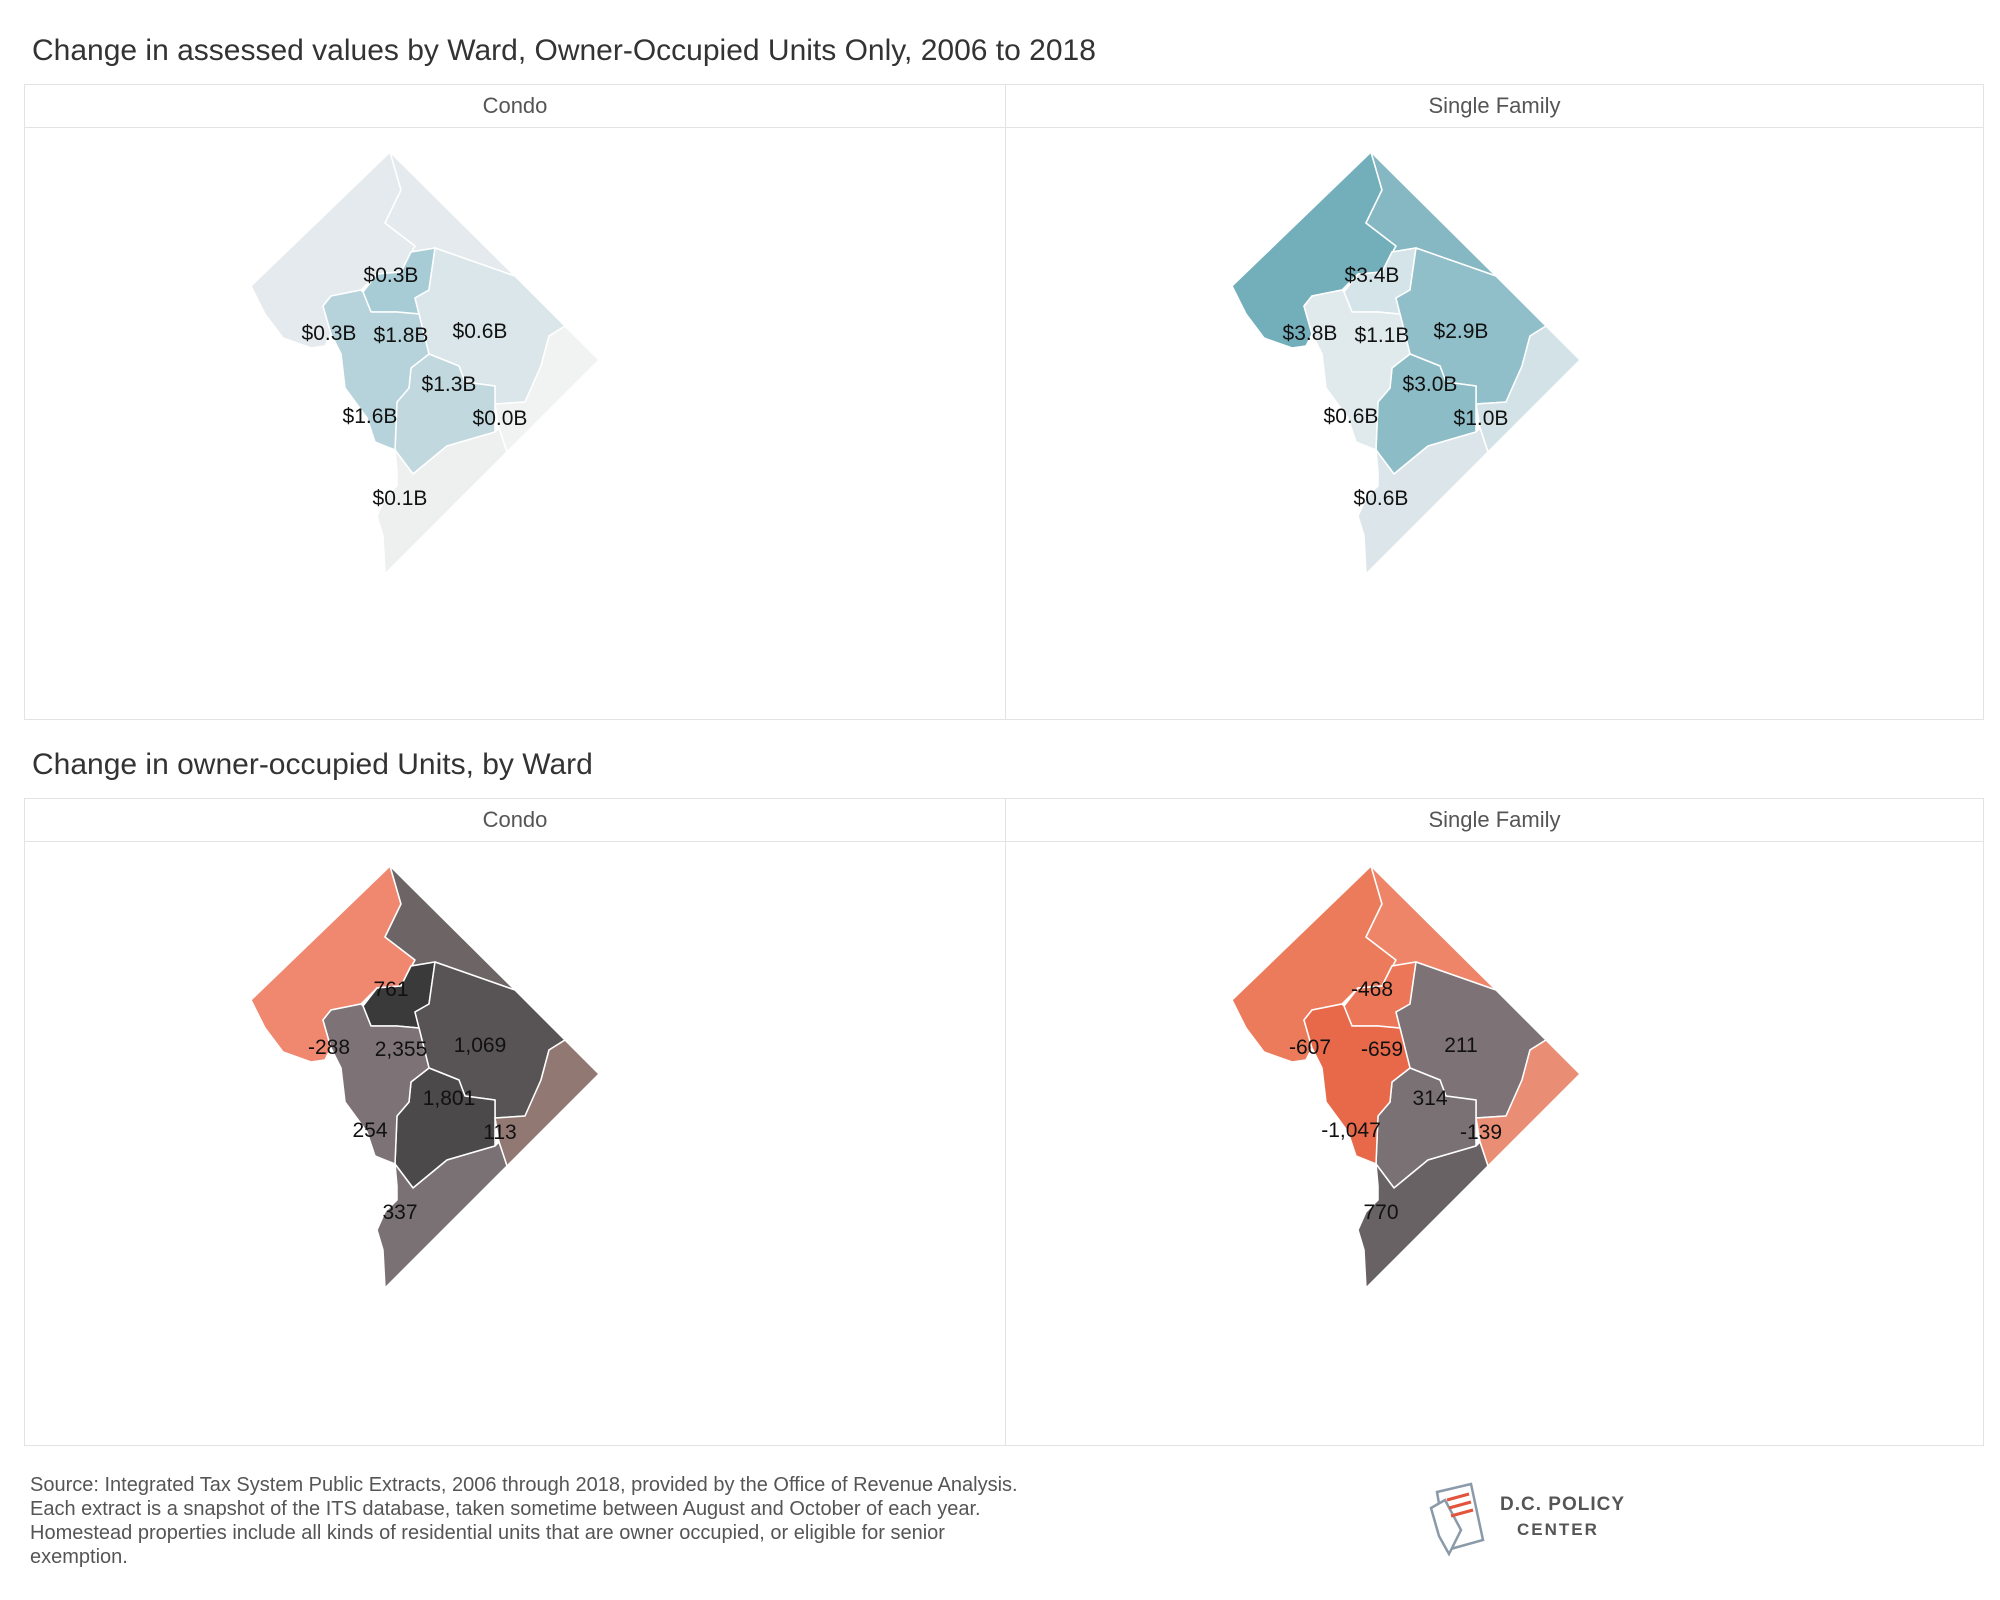 Image resolution: width=2000 pixels, height=1600 pixels. I want to click on units-chart-title: Change in owner-occupied Units, by Ward, so click(312, 764).